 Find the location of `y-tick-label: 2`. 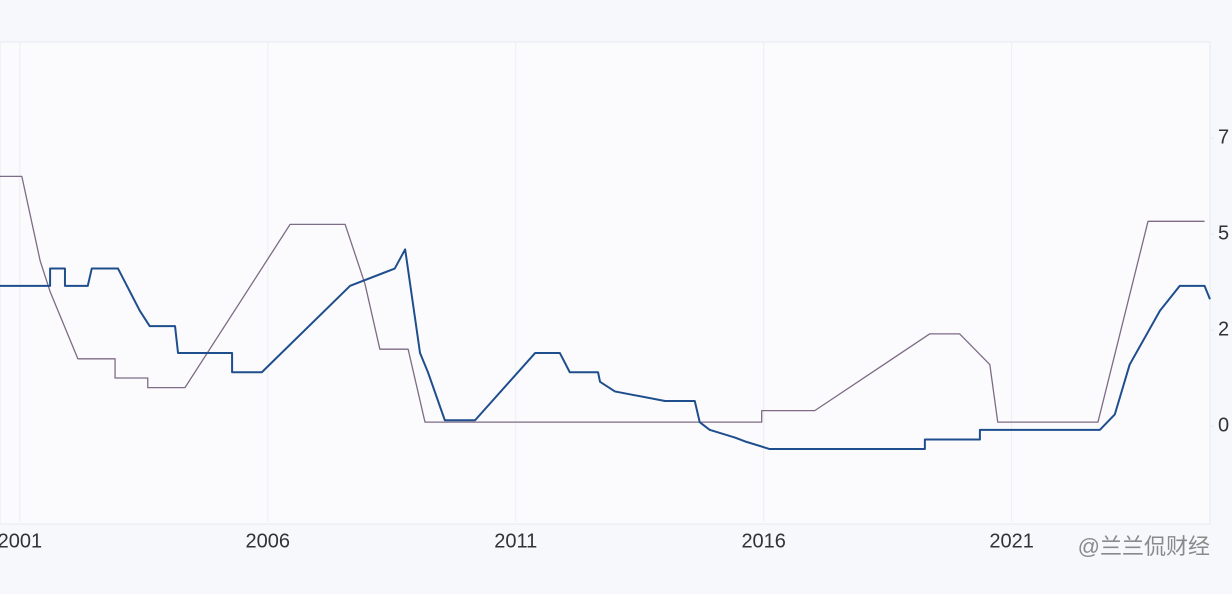

y-tick-label: 2 is located at coordinates (1223, 329).